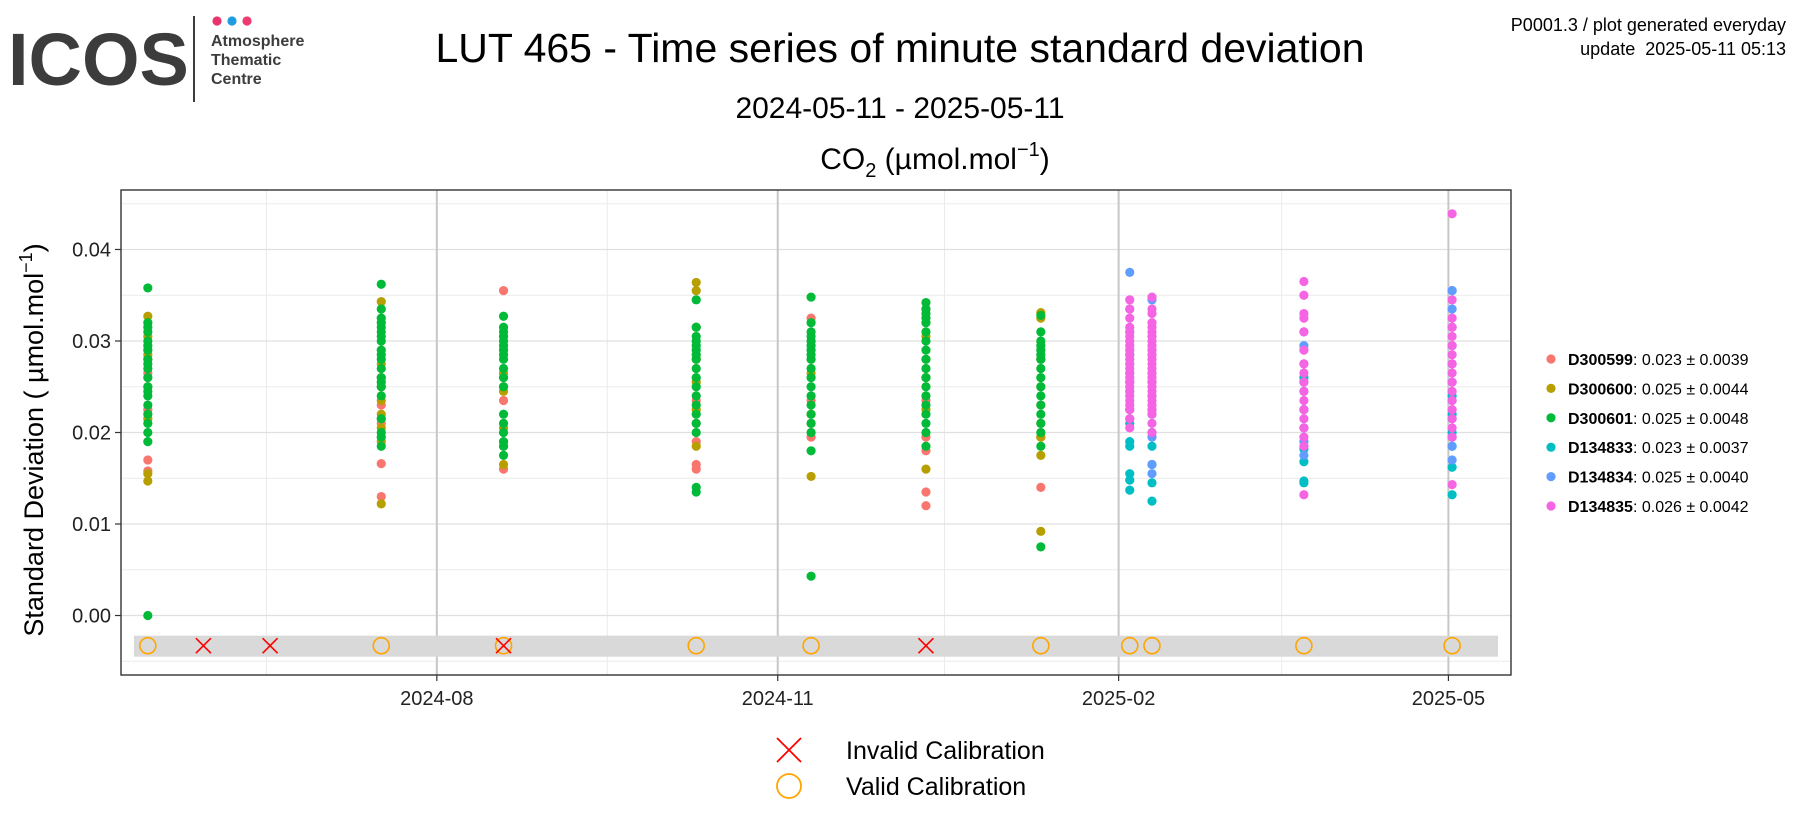  What do you see at coordinates (1647, 419) in the screenshot?
I see `legend-item: D300601: 0.025 ± 0.0048` at bounding box center [1647, 419].